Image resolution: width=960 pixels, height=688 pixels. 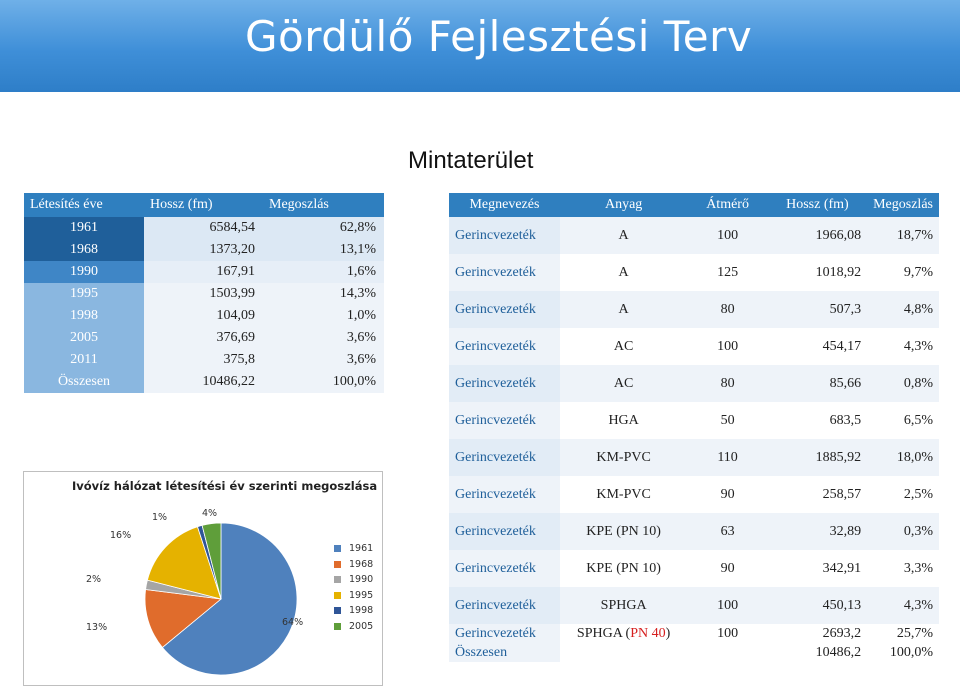 I want to click on length-cell: 454,17, so click(x=817, y=346).